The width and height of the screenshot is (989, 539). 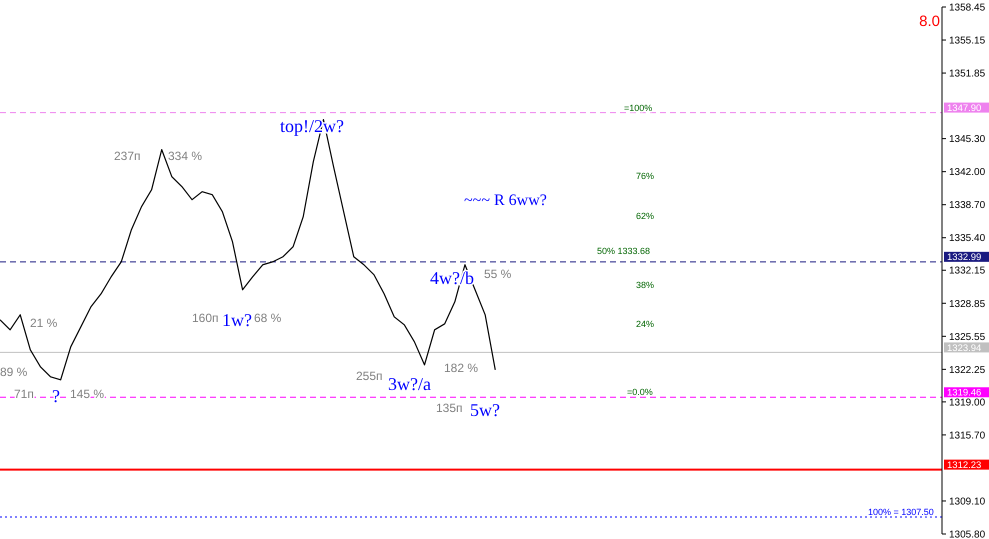 I want to click on annotation: 76%, so click(x=645, y=176).